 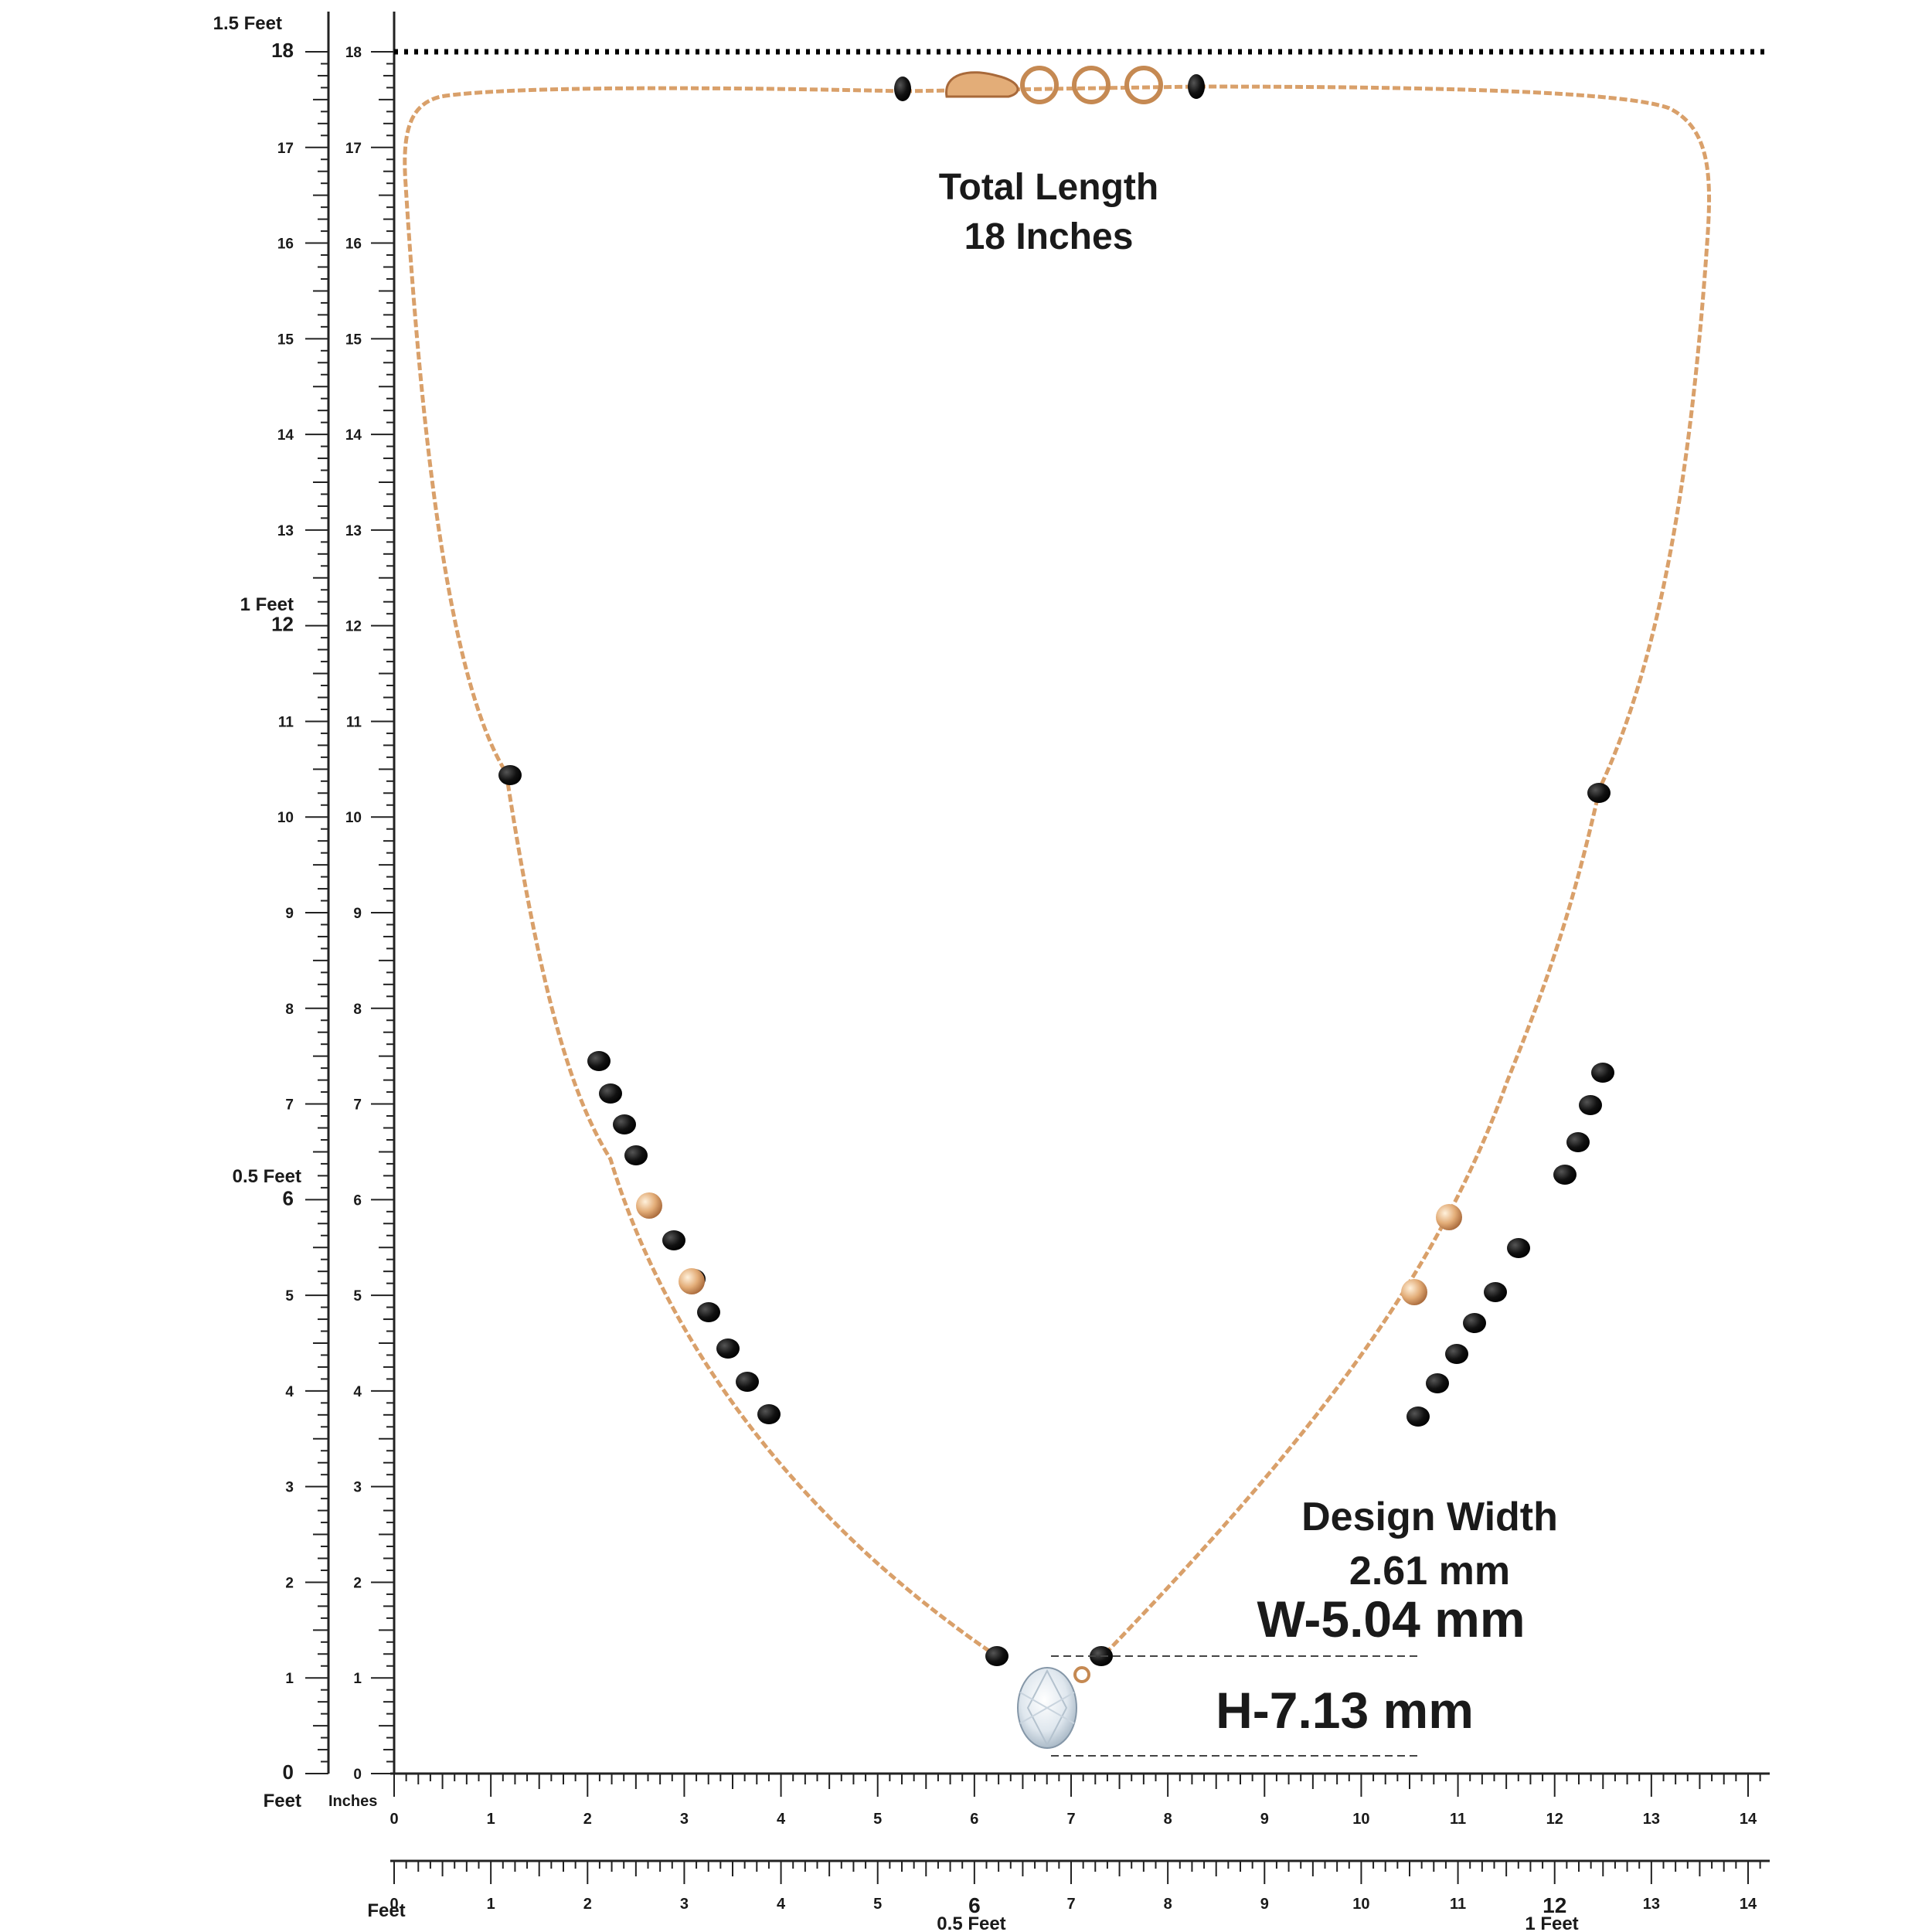 What do you see at coordinates (781, 1905) in the screenshot?
I see `bottom-inch-number-2: 4` at bounding box center [781, 1905].